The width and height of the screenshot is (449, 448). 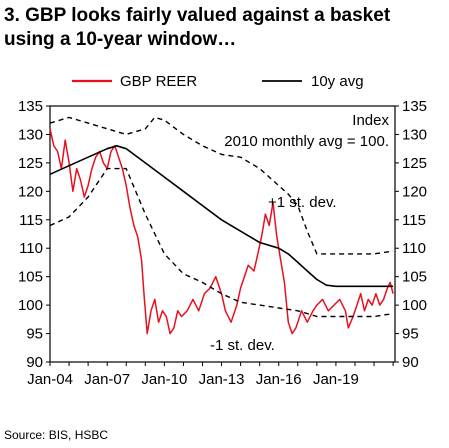 I want to click on y-axis-right: 135 130 125 120 115 110 105 100 95 90, so click(x=411, y=234).